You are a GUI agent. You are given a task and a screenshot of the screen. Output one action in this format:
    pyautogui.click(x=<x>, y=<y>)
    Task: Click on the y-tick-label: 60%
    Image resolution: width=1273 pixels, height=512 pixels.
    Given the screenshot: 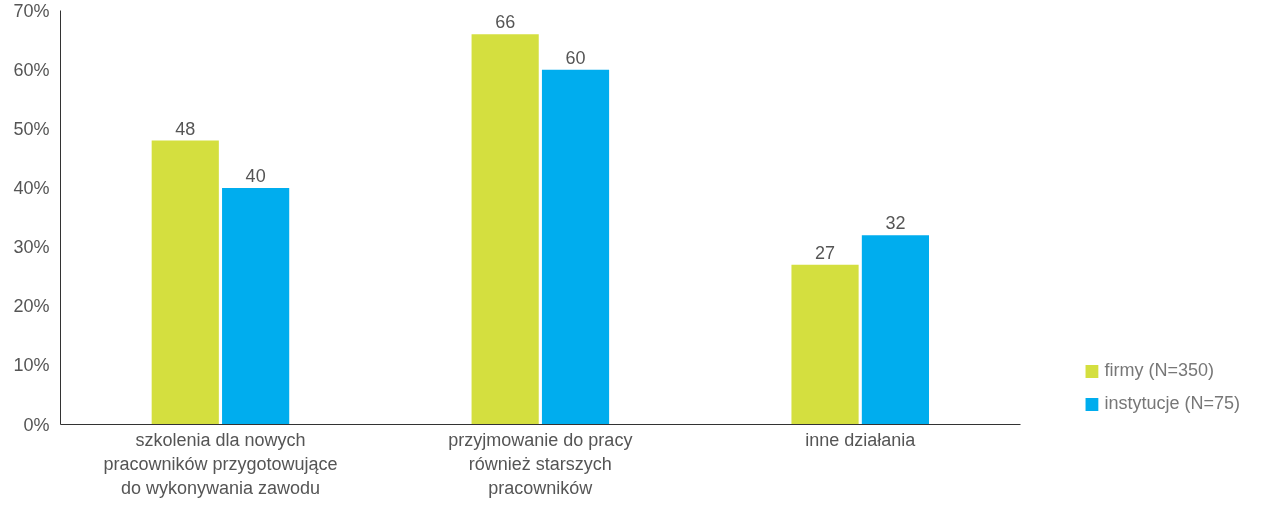 What is the action you would take?
    pyautogui.click(x=31, y=69)
    